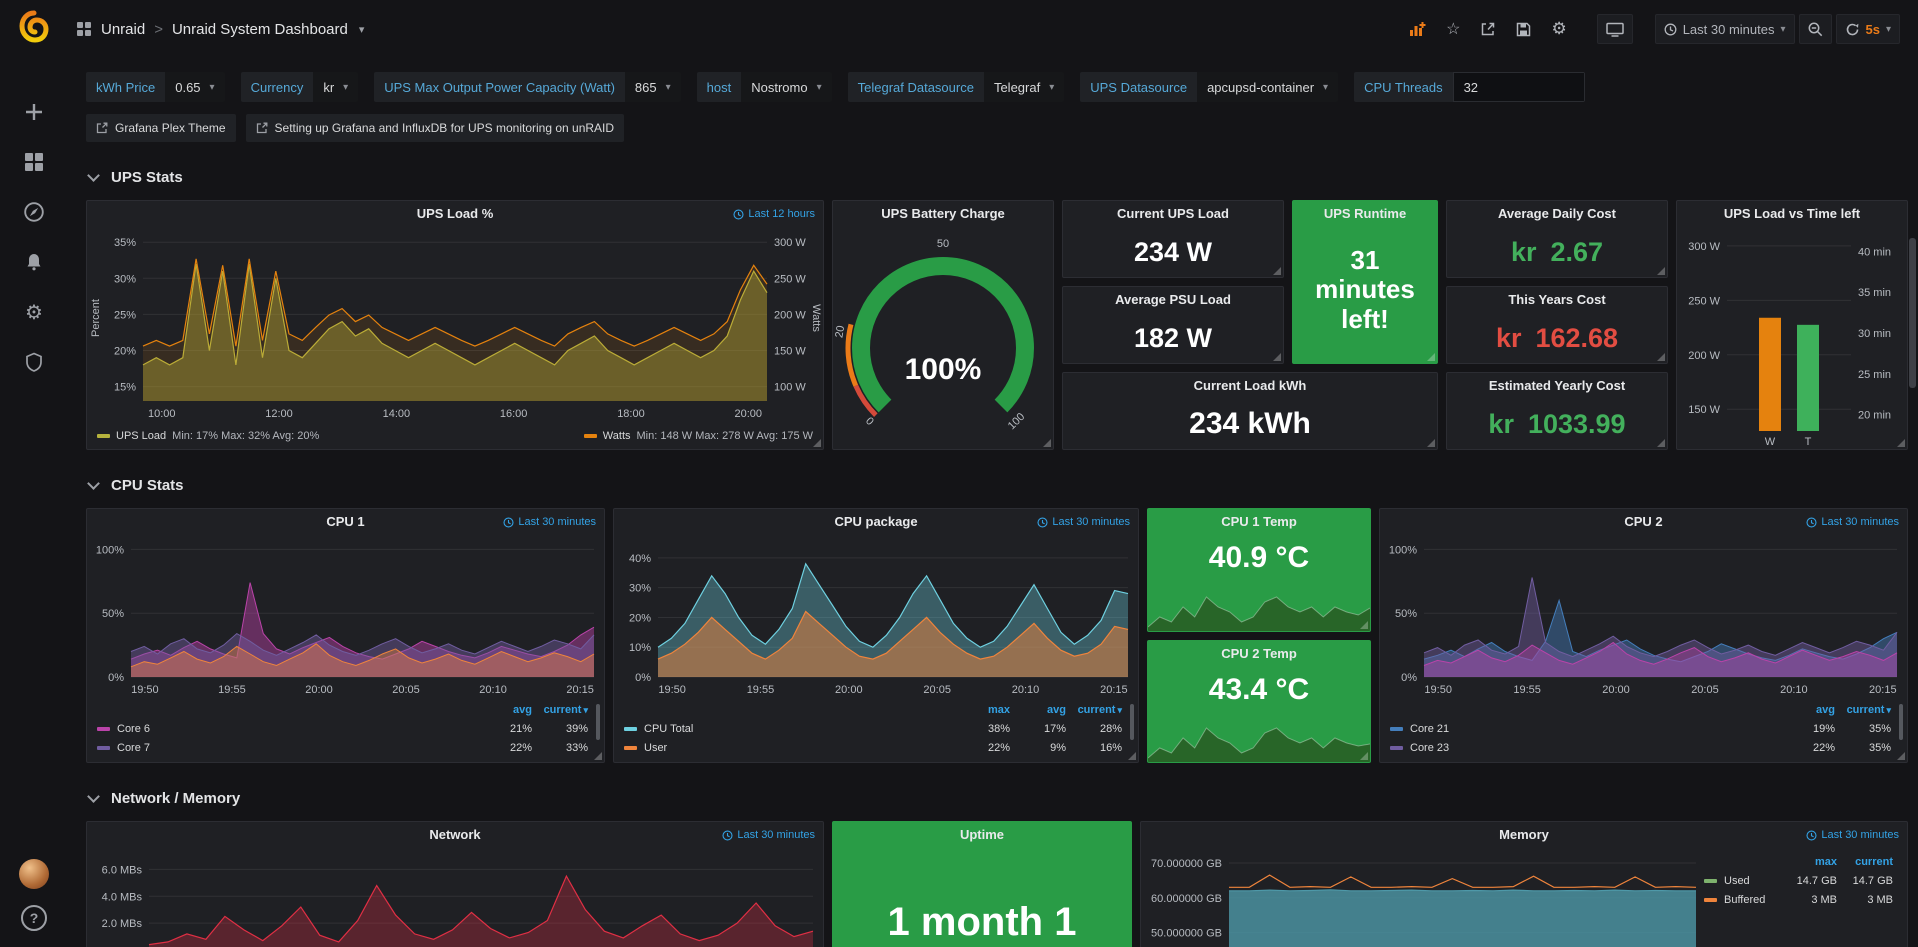  What do you see at coordinates (1556, 213) in the screenshot?
I see `panel-title: Average Daily Cost` at bounding box center [1556, 213].